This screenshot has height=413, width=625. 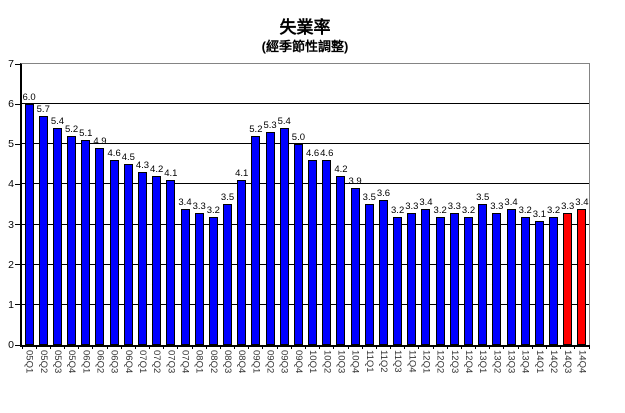 I want to click on x-axis-category-label: 08Q4, so click(x=242, y=362).